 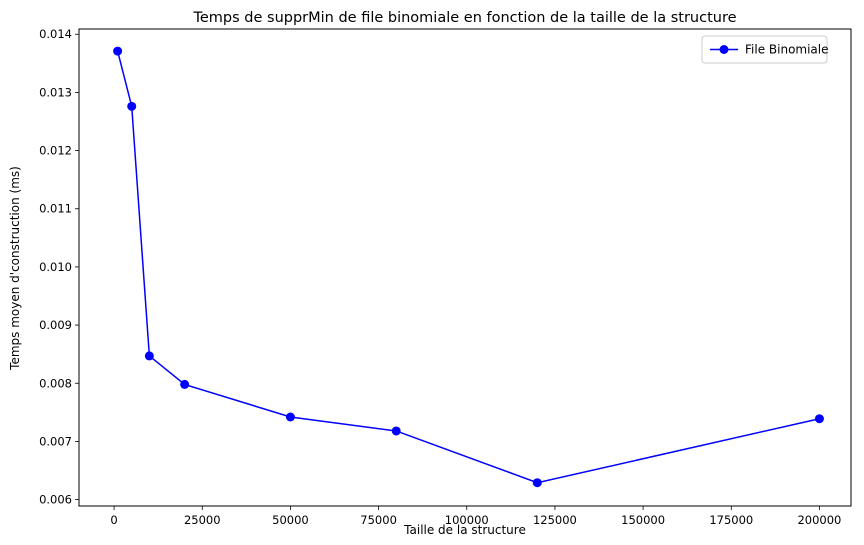 I want to click on legend-box, so click(x=764, y=49).